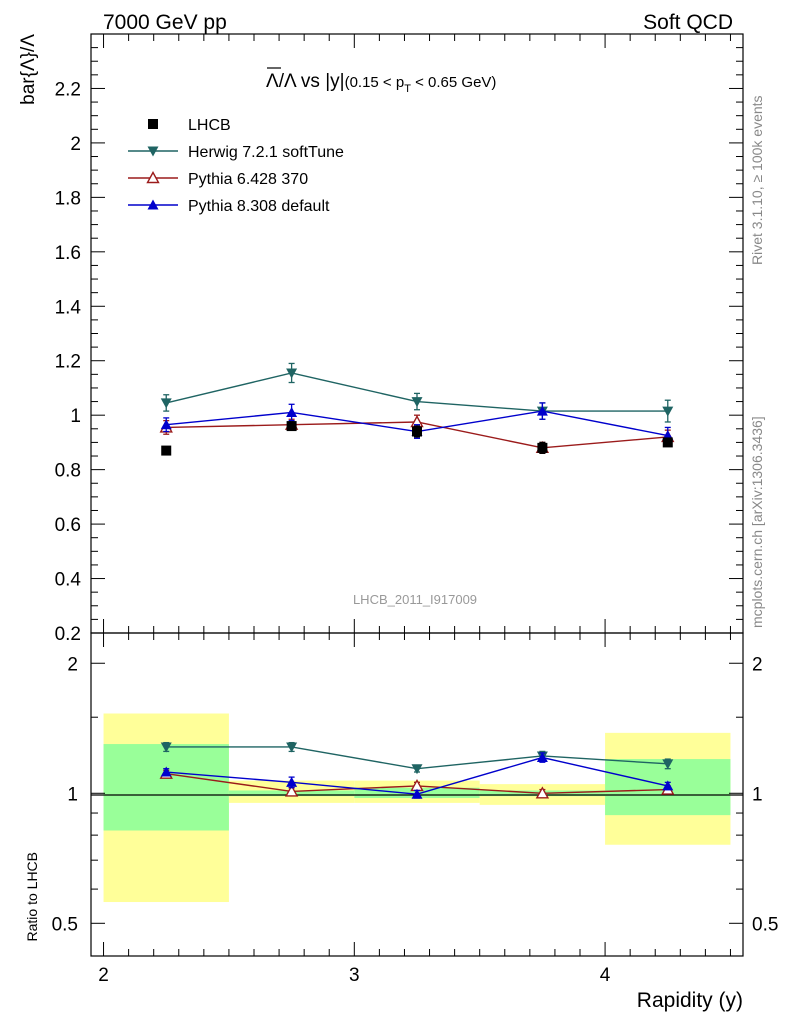 This screenshot has height=1024, width=786. What do you see at coordinates (605, 975) in the screenshot?
I see `xtick-label: 4` at bounding box center [605, 975].